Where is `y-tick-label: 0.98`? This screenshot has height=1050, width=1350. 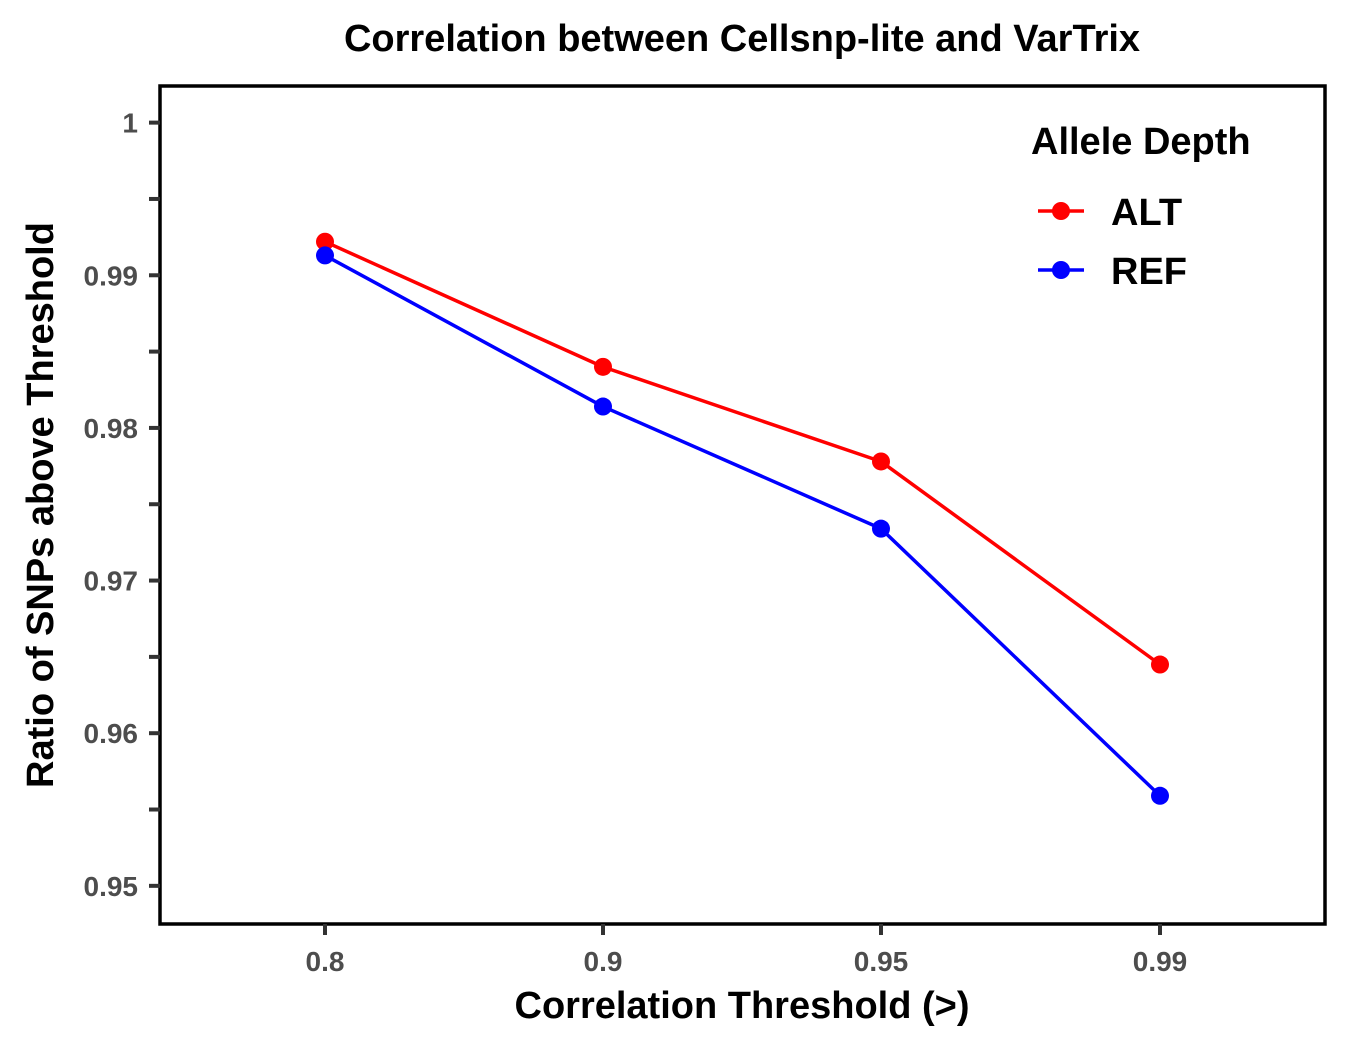
y-tick-label: 0.98 is located at coordinates (111, 428).